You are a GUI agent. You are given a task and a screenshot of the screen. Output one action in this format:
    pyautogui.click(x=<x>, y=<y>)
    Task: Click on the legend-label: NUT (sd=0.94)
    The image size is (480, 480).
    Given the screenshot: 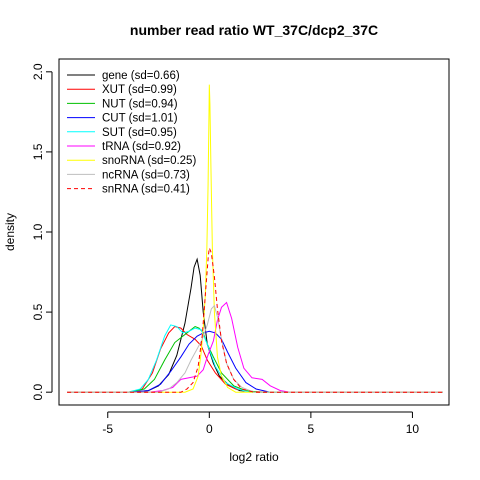 What is the action you would take?
    pyautogui.click(x=140, y=104)
    